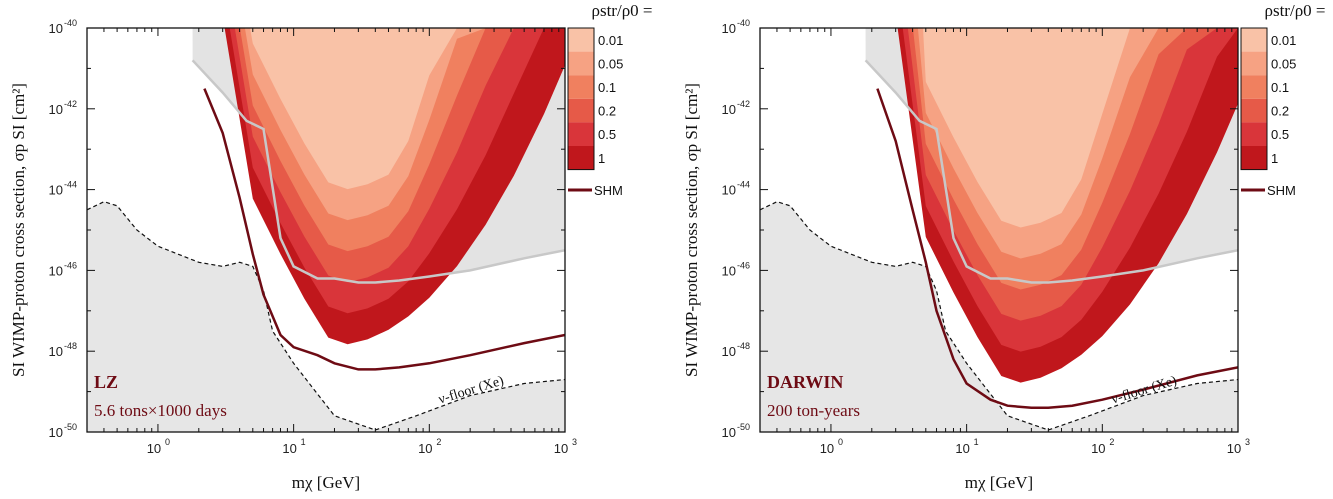 This screenshot has height=499, width=1333. I want to click on annotation-subtitle: 5.6 tons×1000 days, so click(160, 410).